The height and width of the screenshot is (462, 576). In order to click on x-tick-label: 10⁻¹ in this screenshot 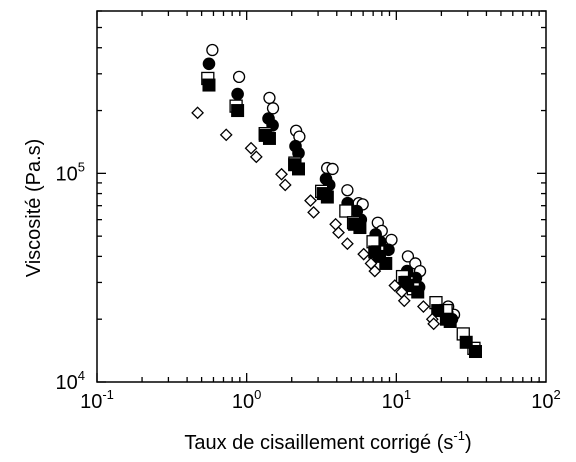, I will do `click(97, 400)`.